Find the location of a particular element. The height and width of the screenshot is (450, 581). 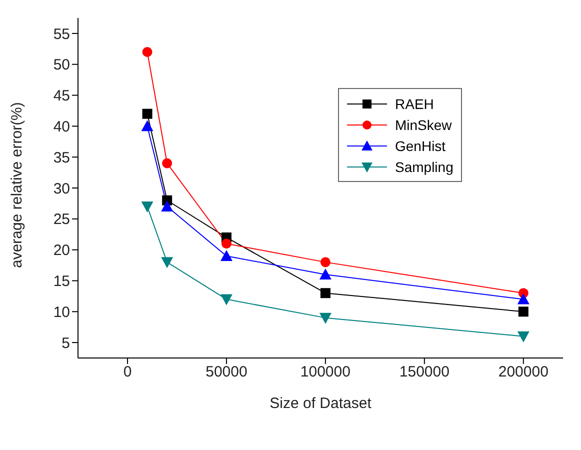

legend-label: RAEH is located at coordinates (414, 104).